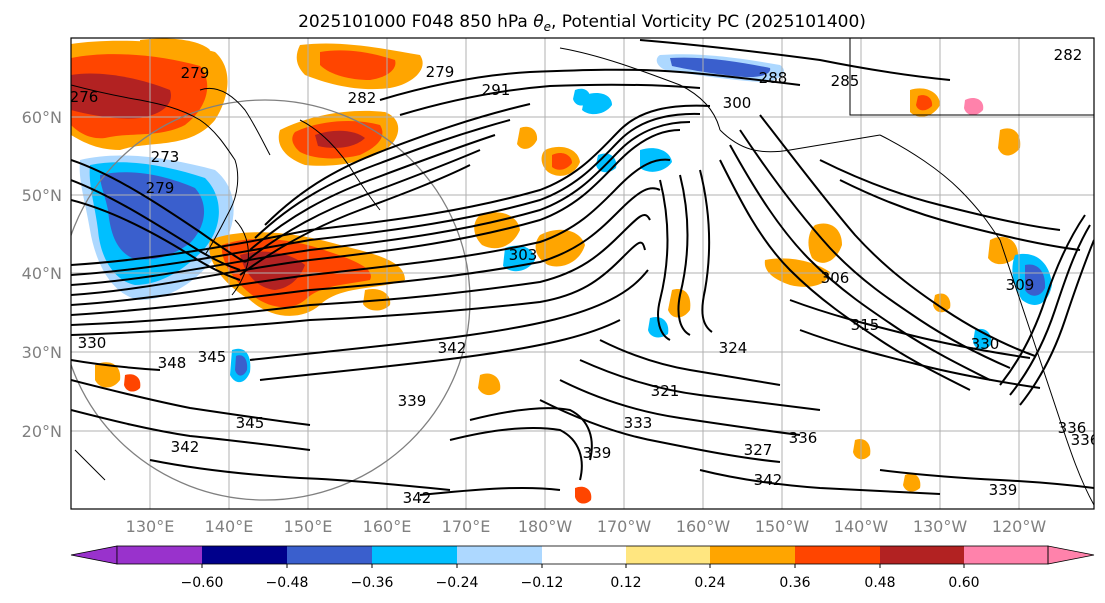  Describe the element at coordinates (624, 526) in the screenshot. I see `lon-label: 170°W` at that location.